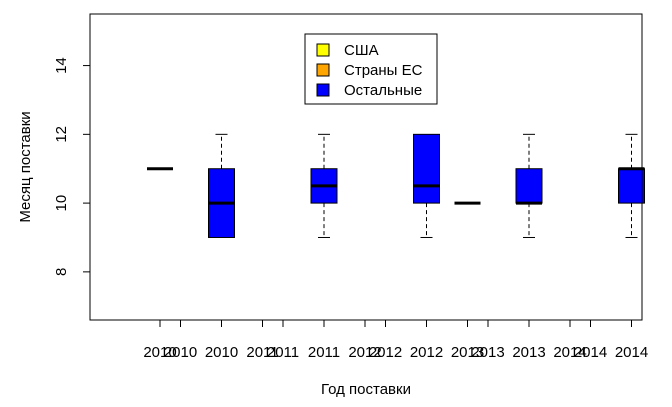  I want to click on y-tick-label: 8, so click(61, 272).